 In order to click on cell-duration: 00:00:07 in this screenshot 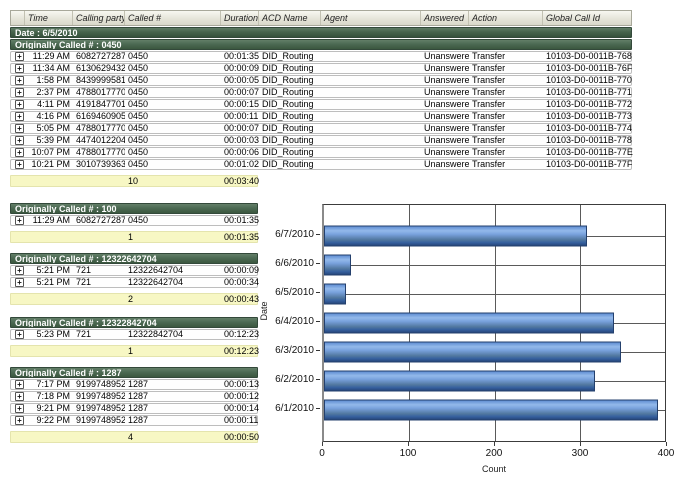, I will do `click(241, 92)`.